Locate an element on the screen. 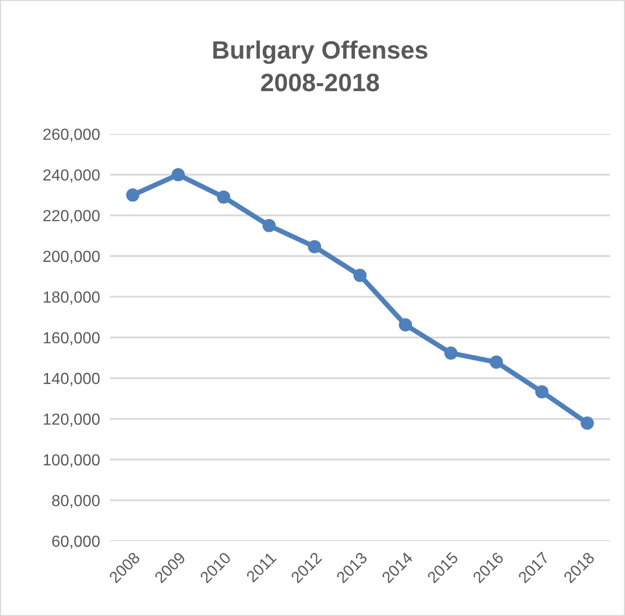 The width and height of the screenshot is (625, 616). y-tick-label: 60,000 is located at coordinates (76, 542).